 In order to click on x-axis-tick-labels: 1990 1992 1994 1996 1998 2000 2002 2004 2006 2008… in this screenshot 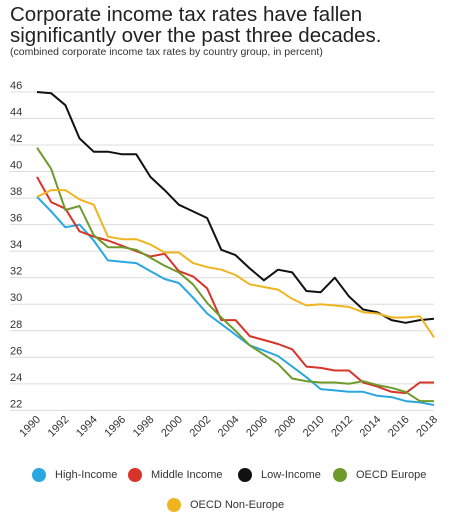, I will do `click(228, 427)`.